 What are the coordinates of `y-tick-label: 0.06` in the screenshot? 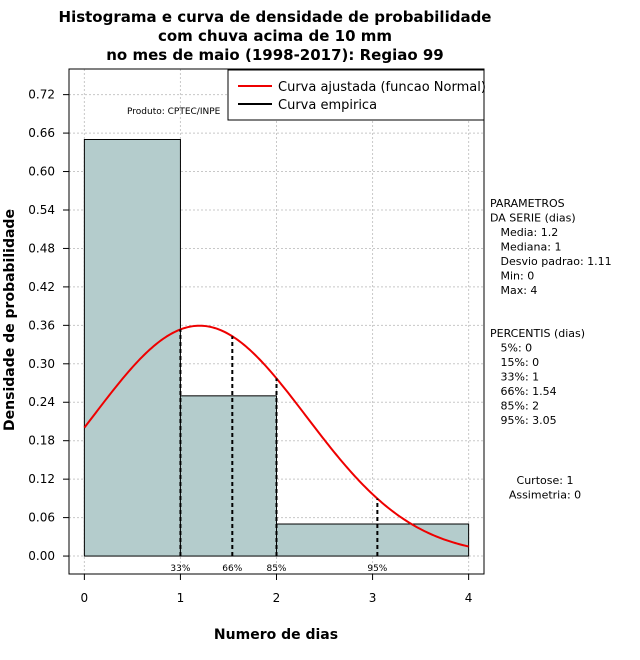 It's located at (41, 518).